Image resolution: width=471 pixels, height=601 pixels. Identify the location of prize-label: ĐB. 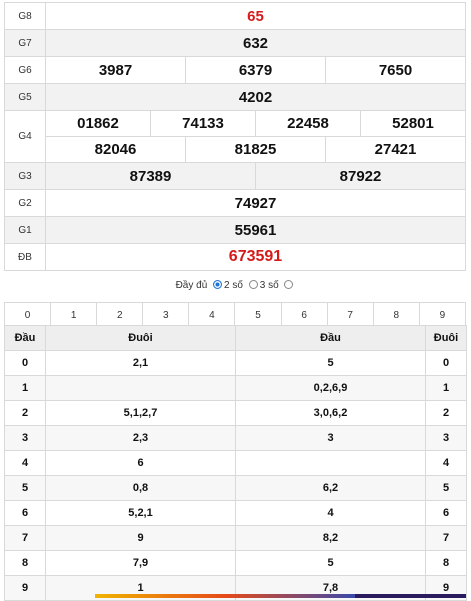
(25, 257).